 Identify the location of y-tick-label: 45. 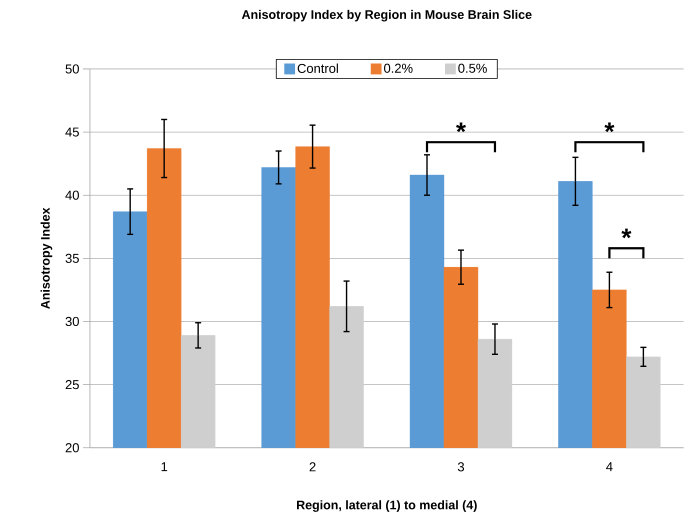
(72, 132).